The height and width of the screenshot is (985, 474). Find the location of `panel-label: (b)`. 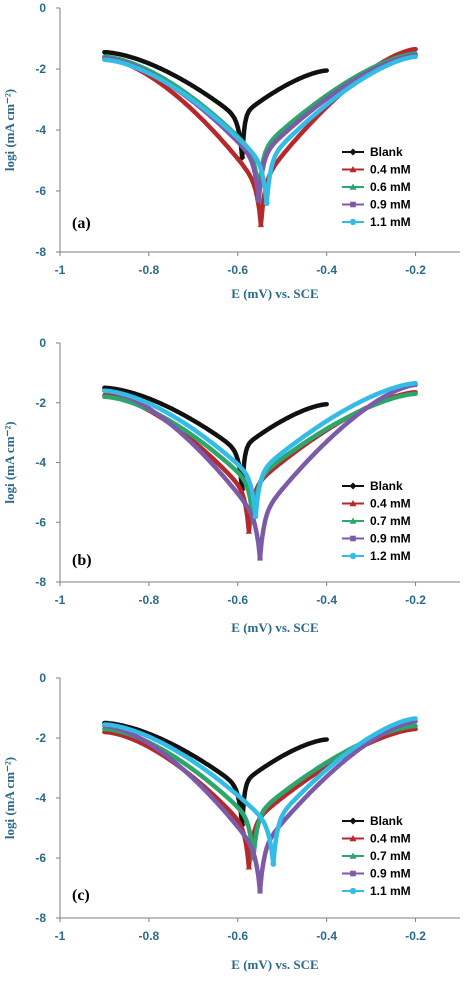

panel-label: (b) is located at coordinates (82, 560).